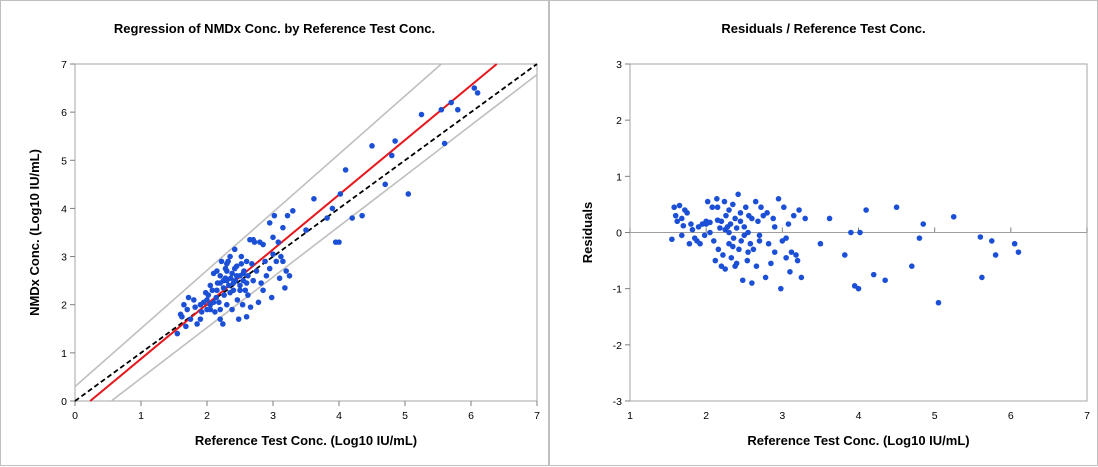 Image resolution: width=1098 pixels, height=467 pixels. What do you see at coordinates (619, 121) in the screenshot?
I see `y-tick-label: 2` at bounding box center [619, 121].